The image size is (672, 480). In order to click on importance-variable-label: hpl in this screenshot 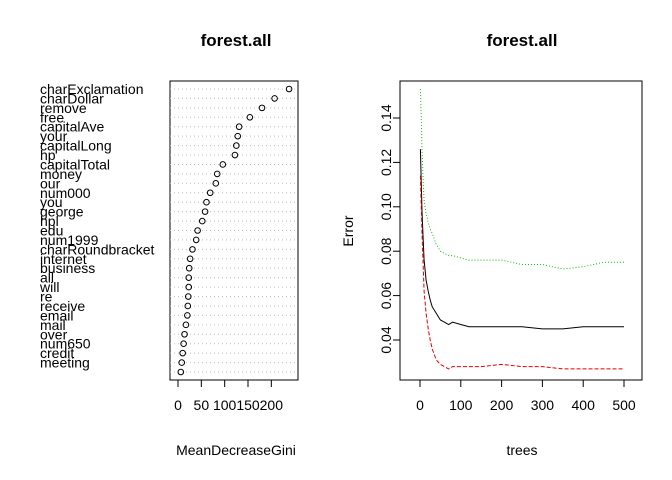, I will do `click(49, 221)`.